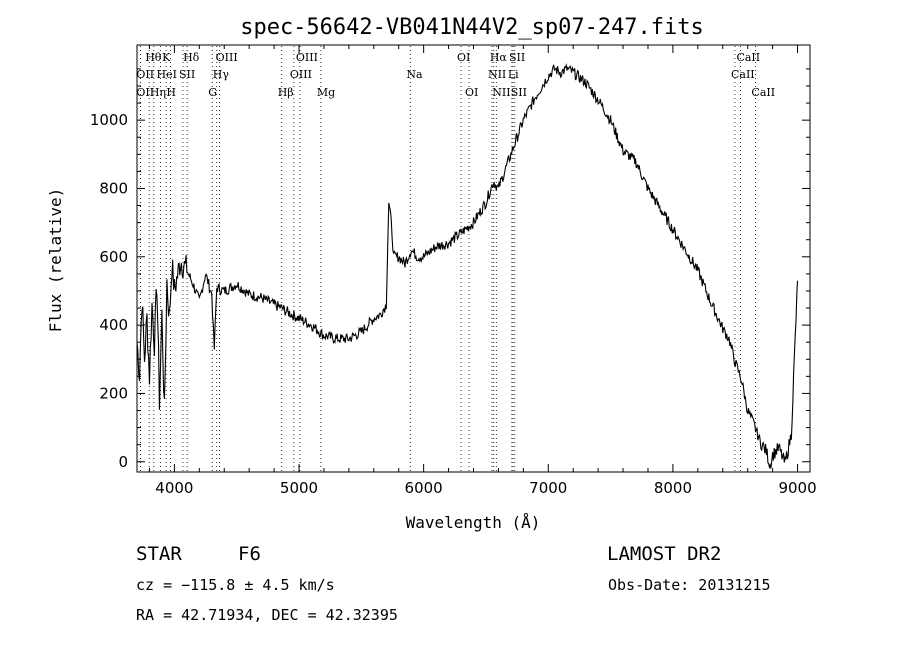 This screenshot has height=650, width=900. What do you see at coordinates (664, 554) in the screenshot?
I see `survey-name: LAMOST DR2` at bounding box center [664, 554].